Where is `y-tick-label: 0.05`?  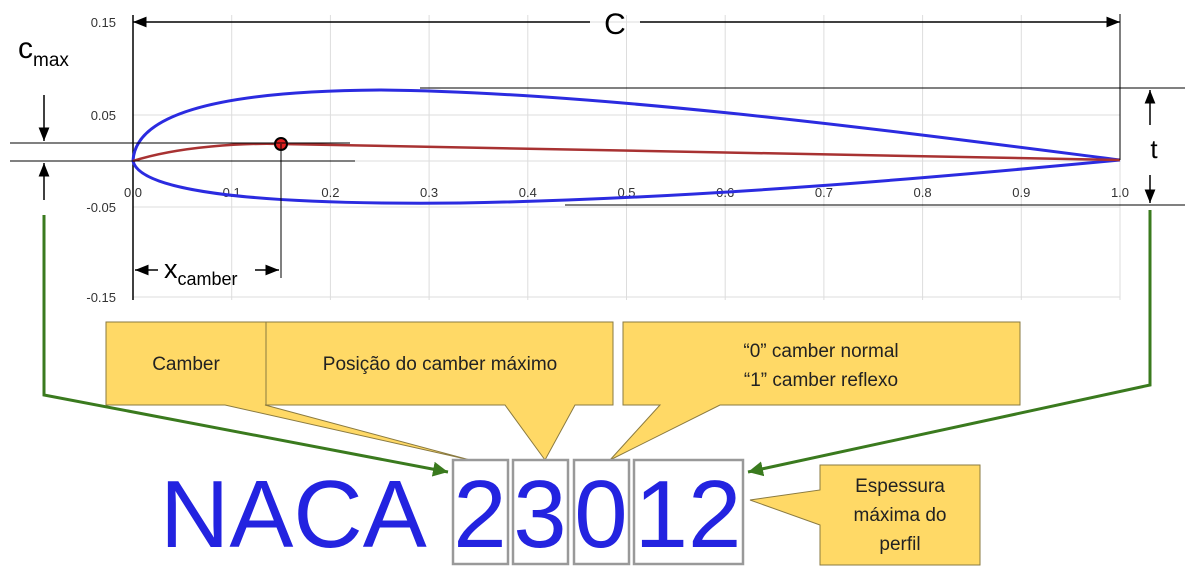 y-tick-label: 0.05 is located at coordinates (103, 115).